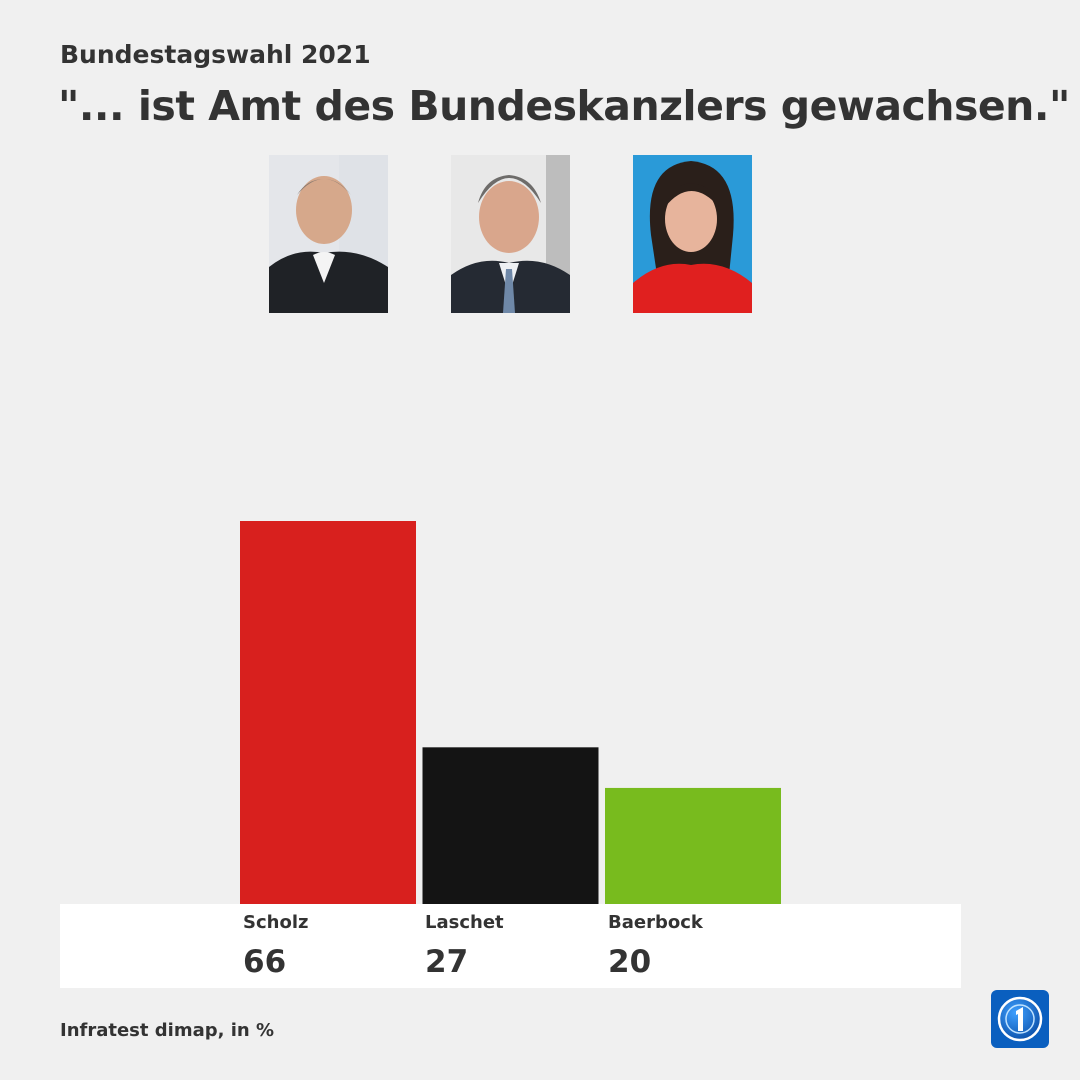  Describe the element at coordinates (655, 922) in the screenshot. I see `category-label-baerbock: Baerbock` at that location.